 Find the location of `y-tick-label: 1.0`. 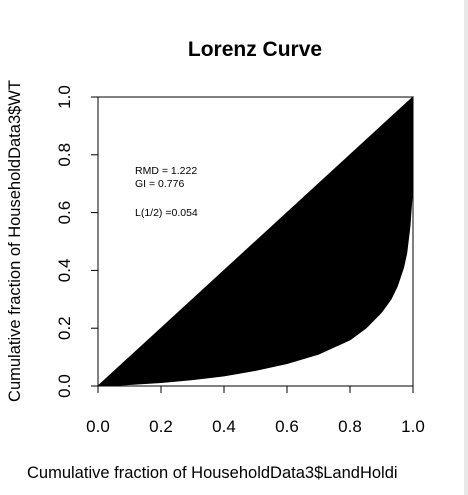

y-tick-label: 1.0 is located at coordinates (64, 97).